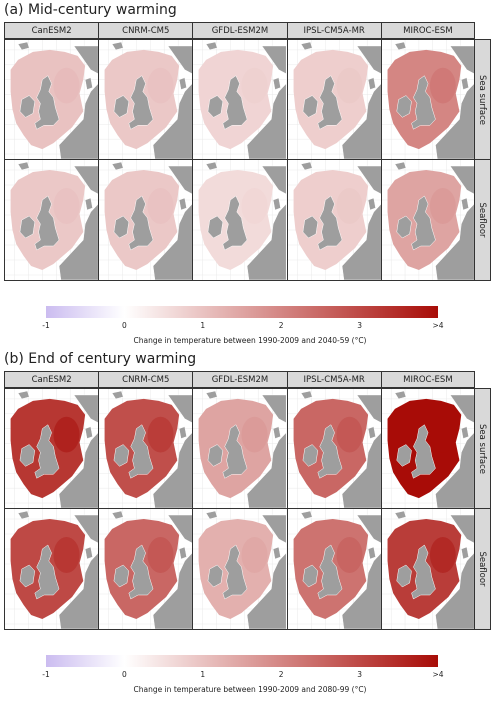  I want to click on section-a-title: (a) Mid-century warming, so click(90, 10).